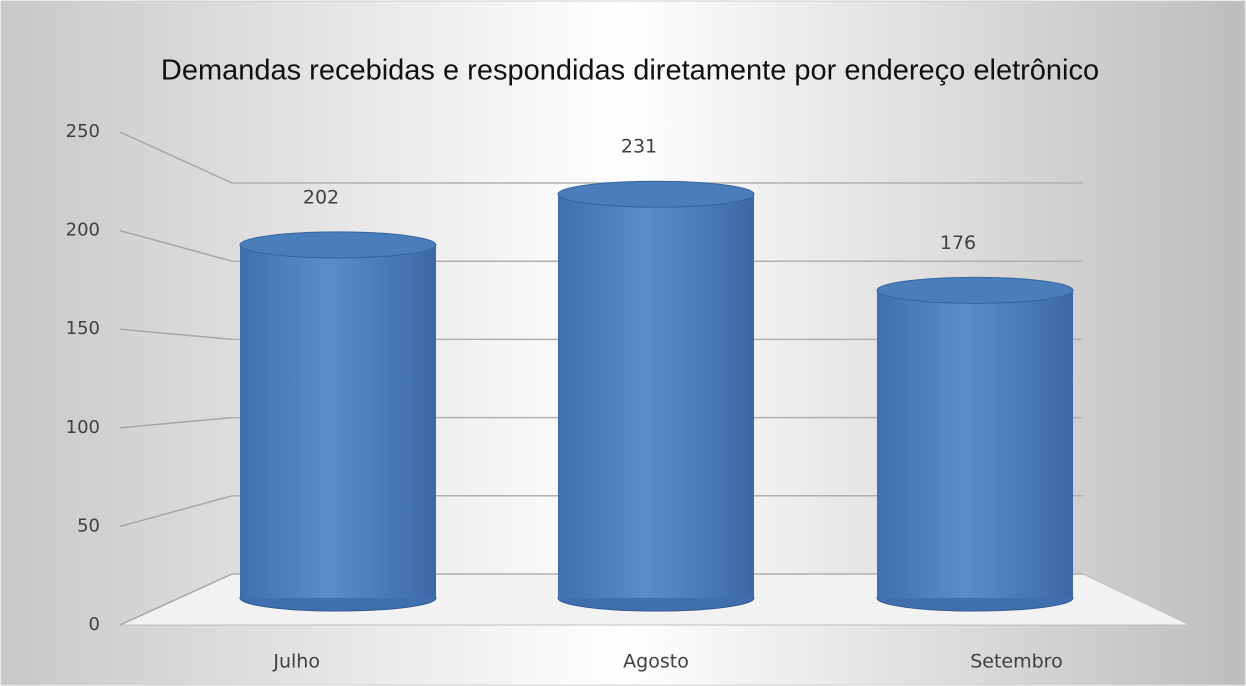 Image resolution: width=1246 pixels, height=686 pixels. Describe the element at coordinates (1016, 662) in the screenshot. I see `x-tick-label: Setembro` at that location.